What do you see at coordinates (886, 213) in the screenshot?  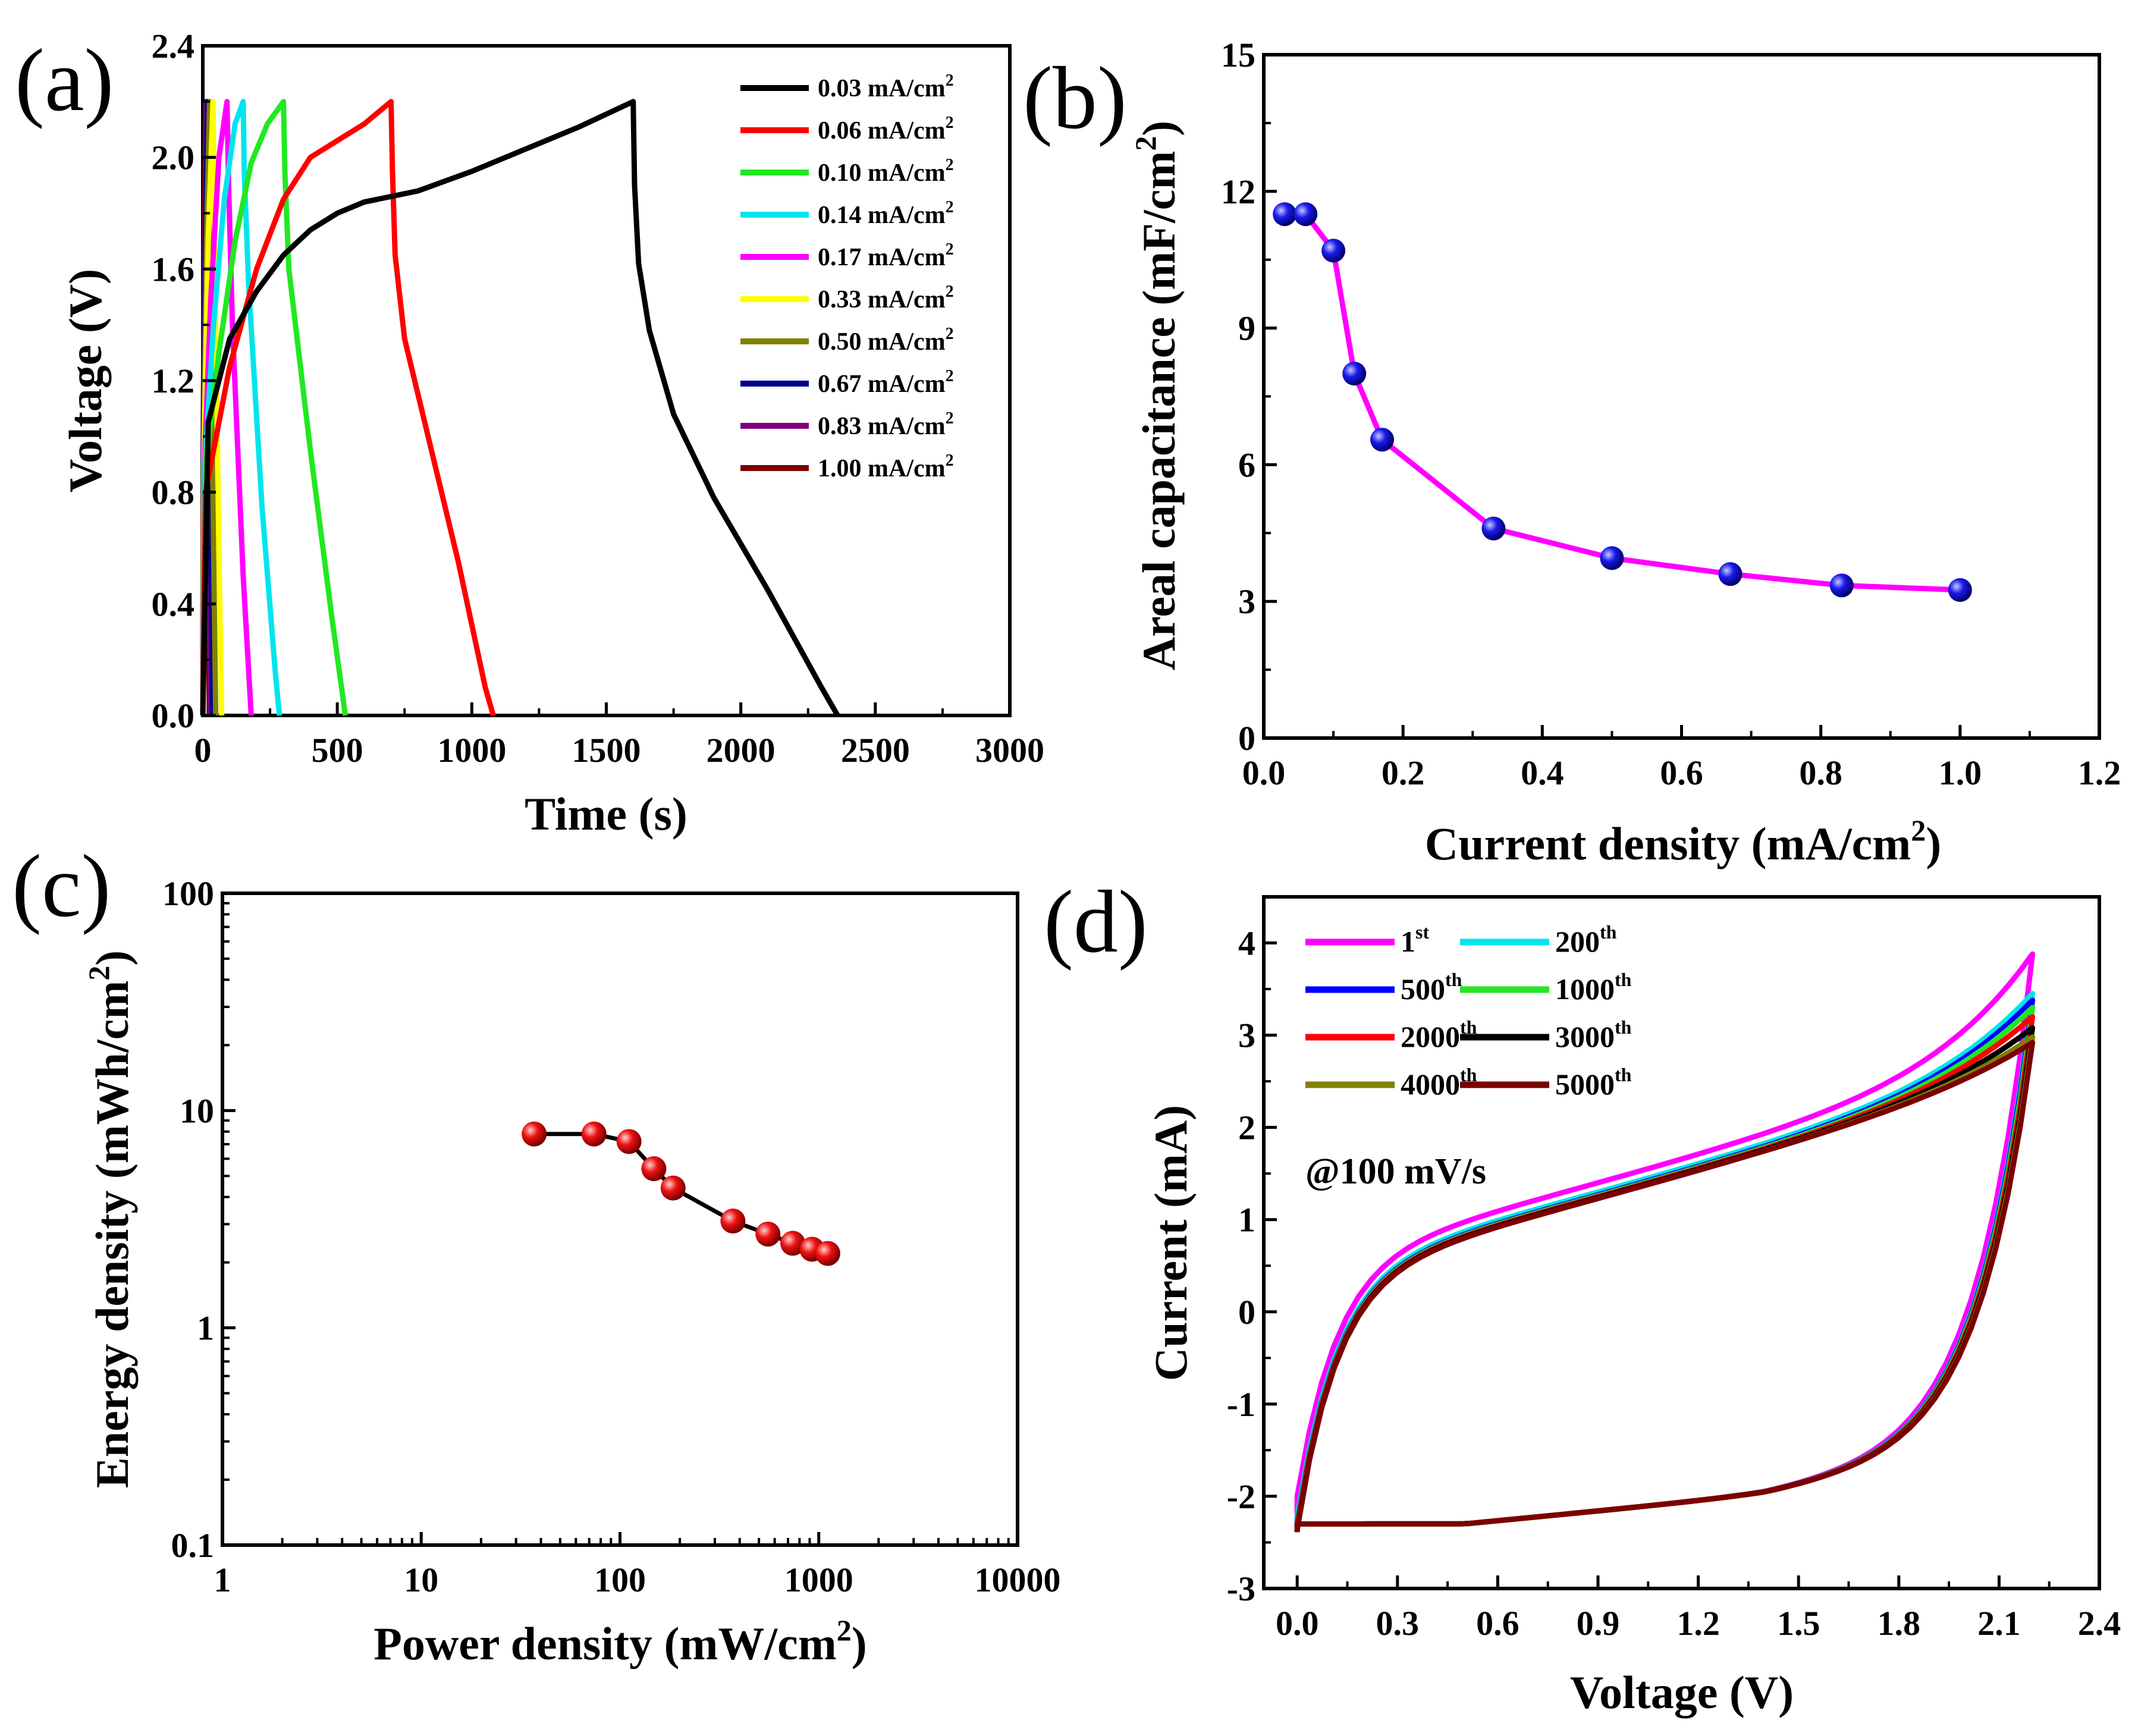 I see `panel-a-legend-label: 0.14 mA/cm2` at bounding box center [886, 213].